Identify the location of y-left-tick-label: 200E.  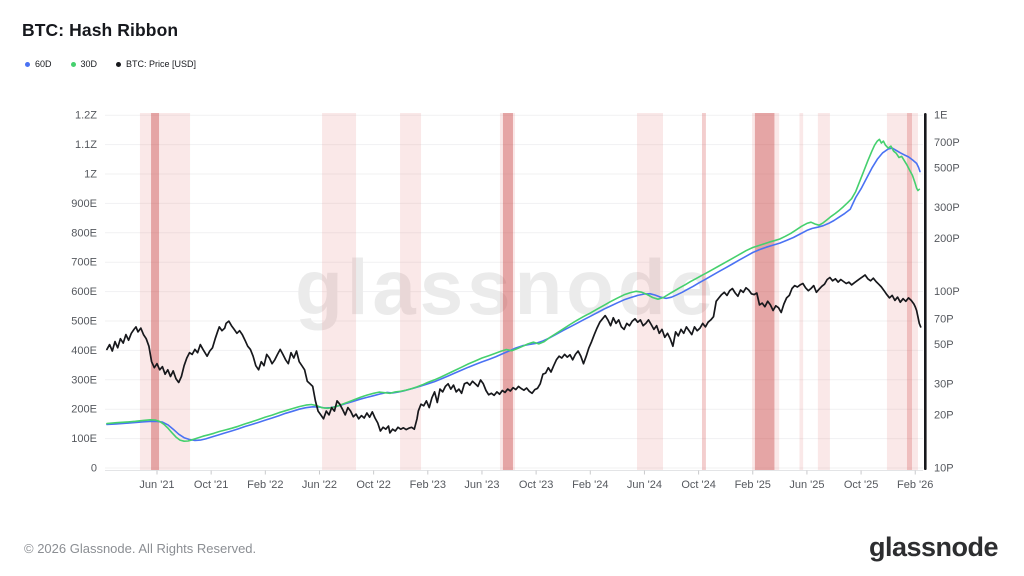
(84, 410).